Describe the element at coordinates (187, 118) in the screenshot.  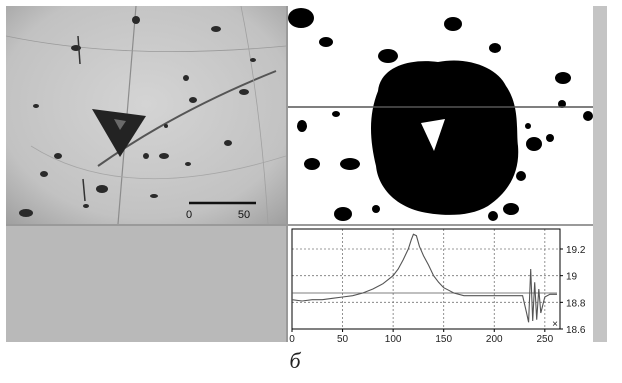
I see `photo-crack` at that location.